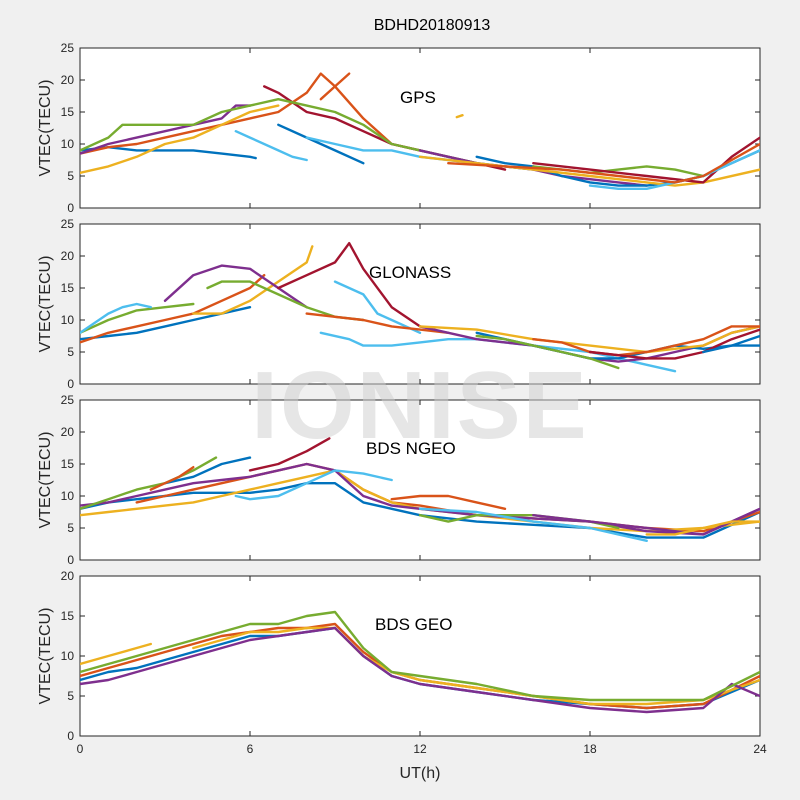  I want to click on x-tick-label: 24, so click(760, 749).